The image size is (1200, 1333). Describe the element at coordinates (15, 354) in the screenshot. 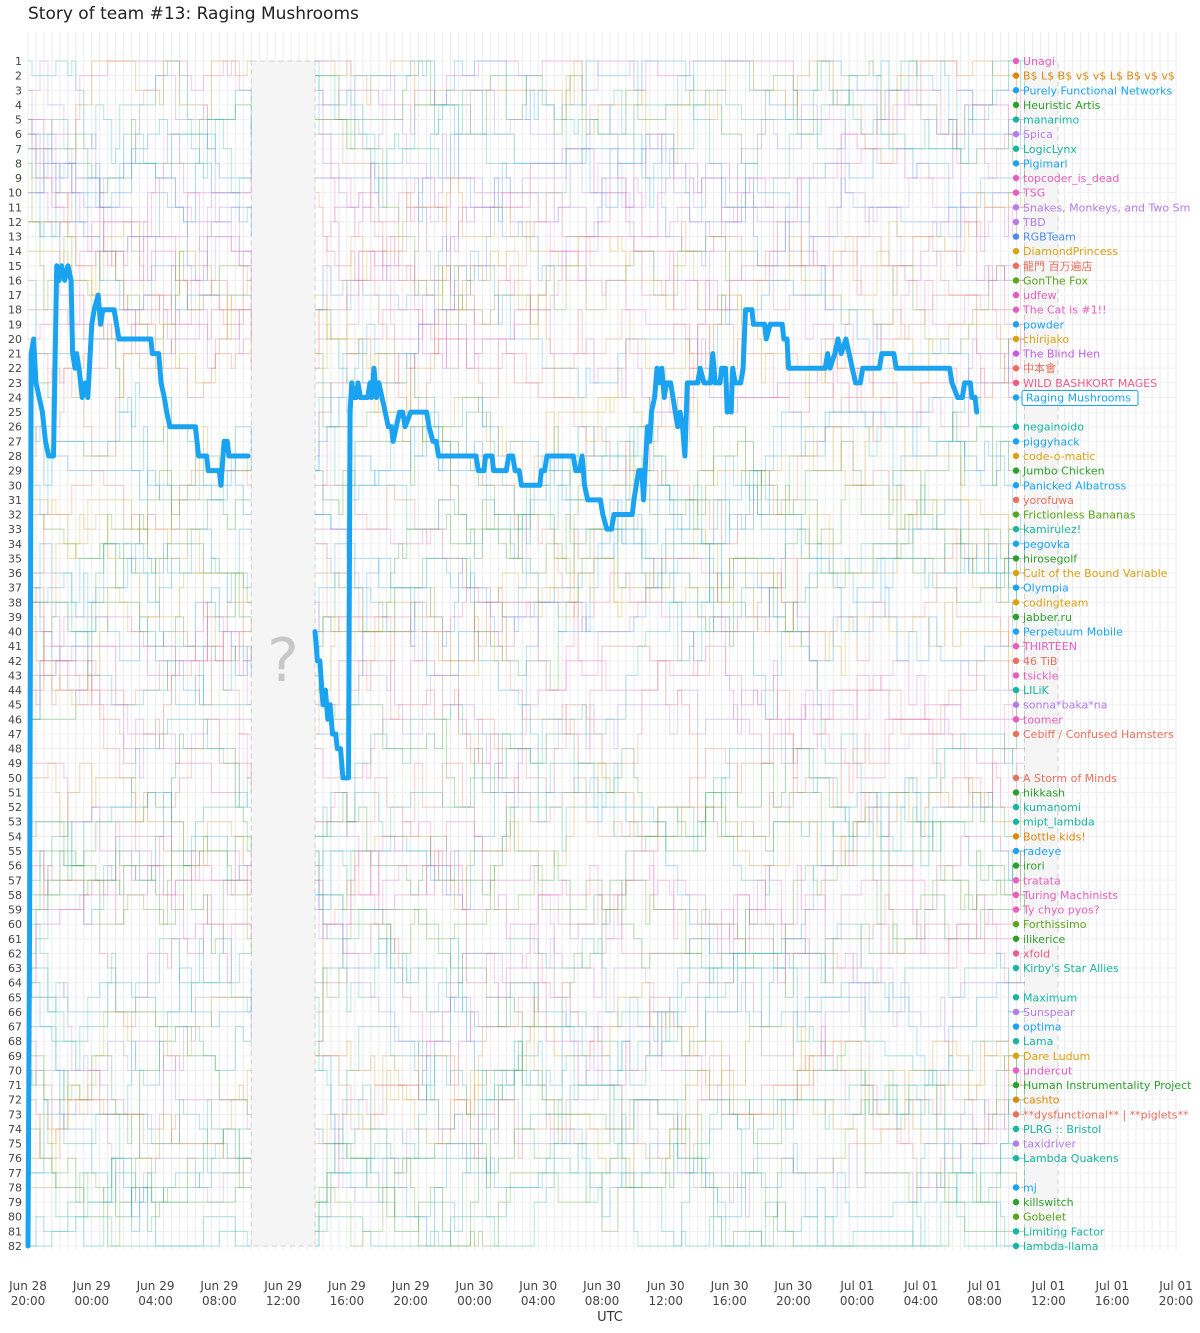

I see `rank-tick-label: 21` at that location.